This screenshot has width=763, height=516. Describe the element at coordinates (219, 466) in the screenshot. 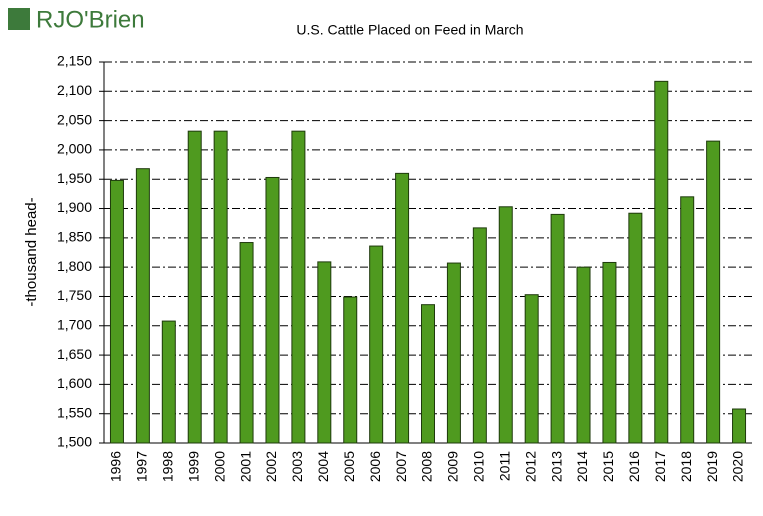

I see `x-tick-label: 2000` at that location.